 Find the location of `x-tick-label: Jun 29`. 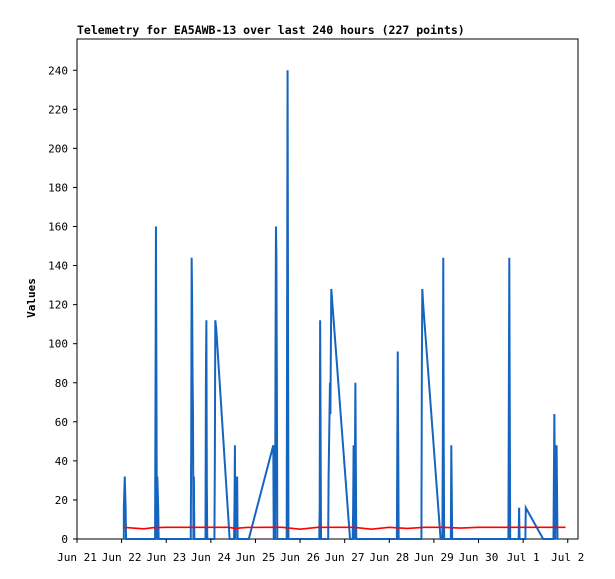

x-tick-label: Jun 29 is located at coordinates (434, 557).